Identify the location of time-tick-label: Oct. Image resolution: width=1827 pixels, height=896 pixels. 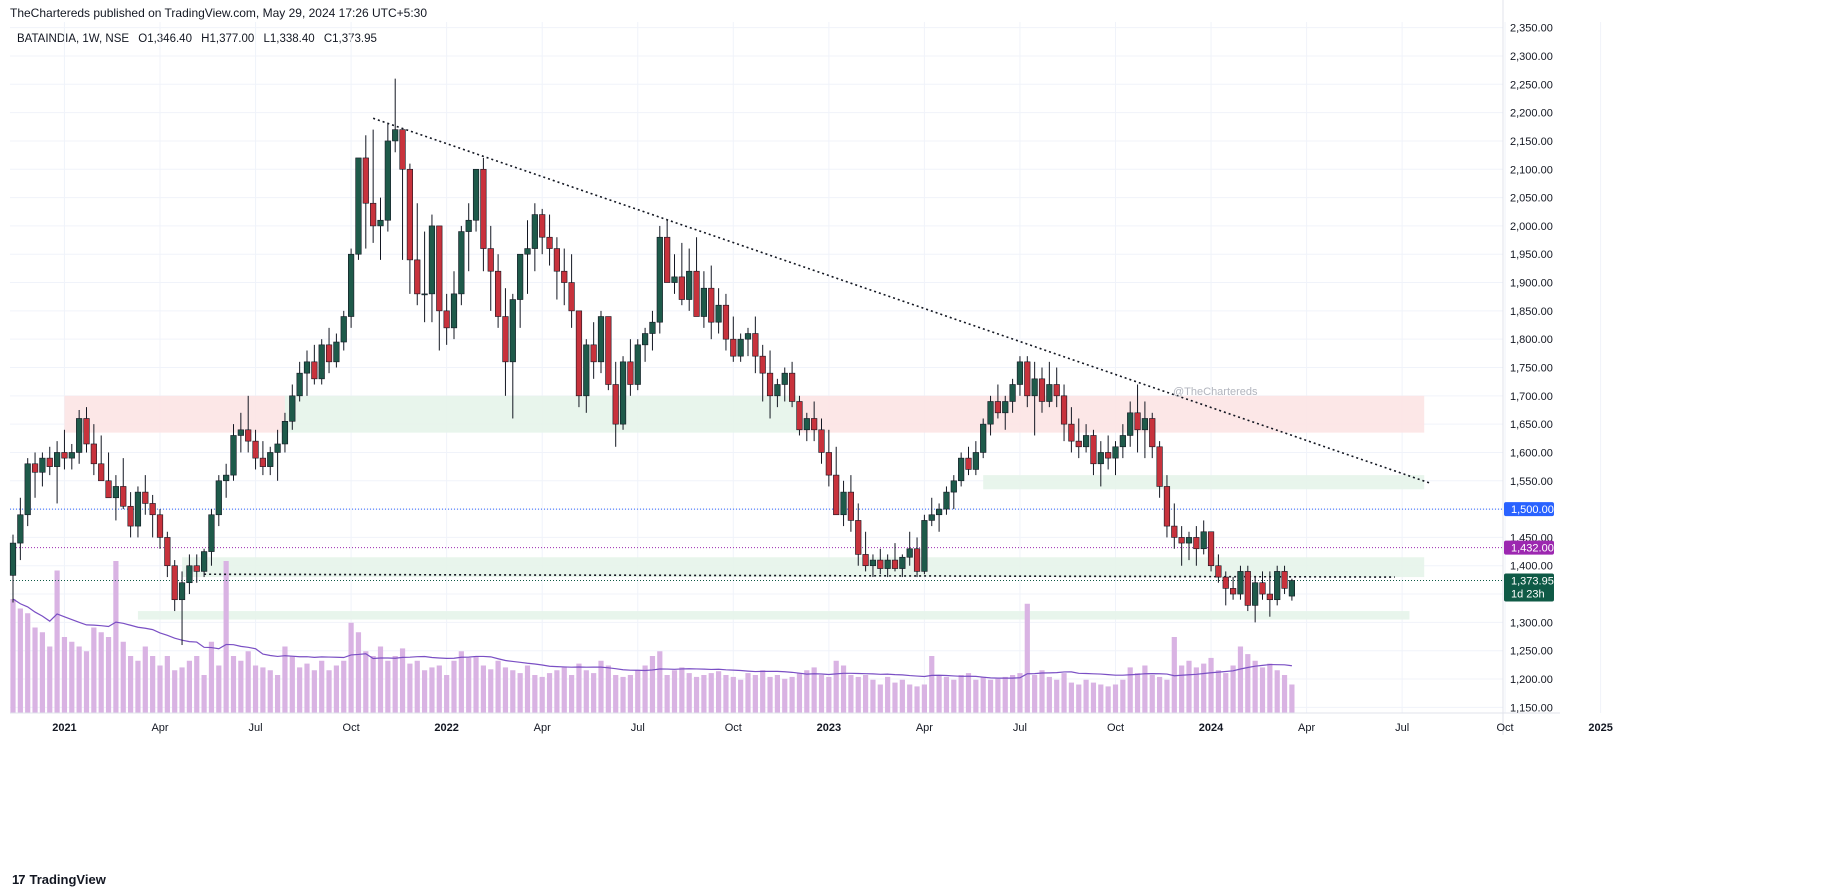
(1504, 728).